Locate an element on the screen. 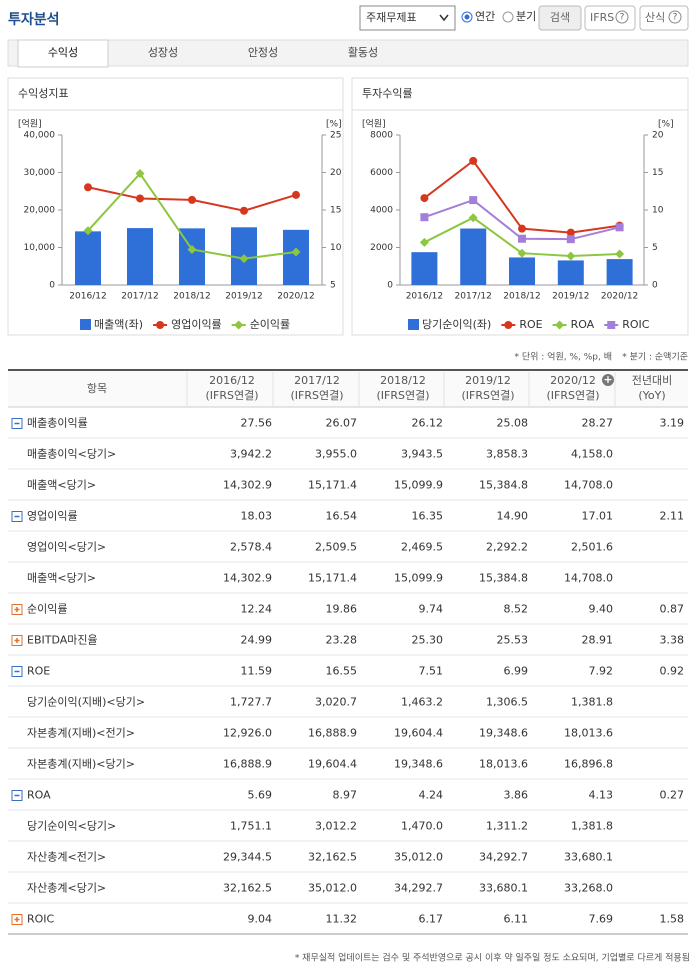 This screenshot has height=972, width=697. legend-label: ROE is located at coordinates (530, 324).